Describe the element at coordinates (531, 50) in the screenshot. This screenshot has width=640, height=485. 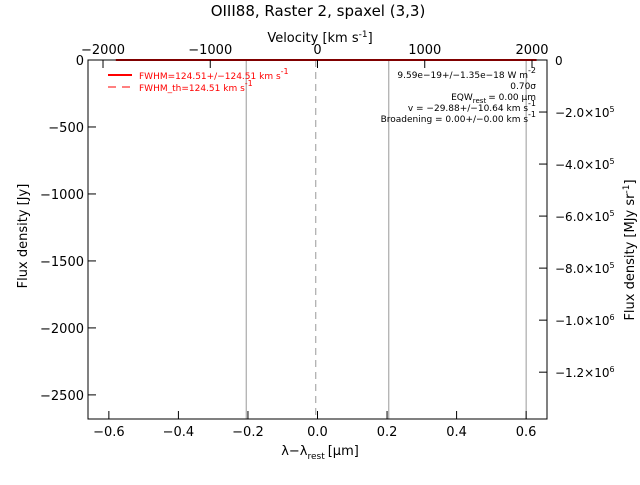
I see `top-tick-label-4: 2000` at that location.